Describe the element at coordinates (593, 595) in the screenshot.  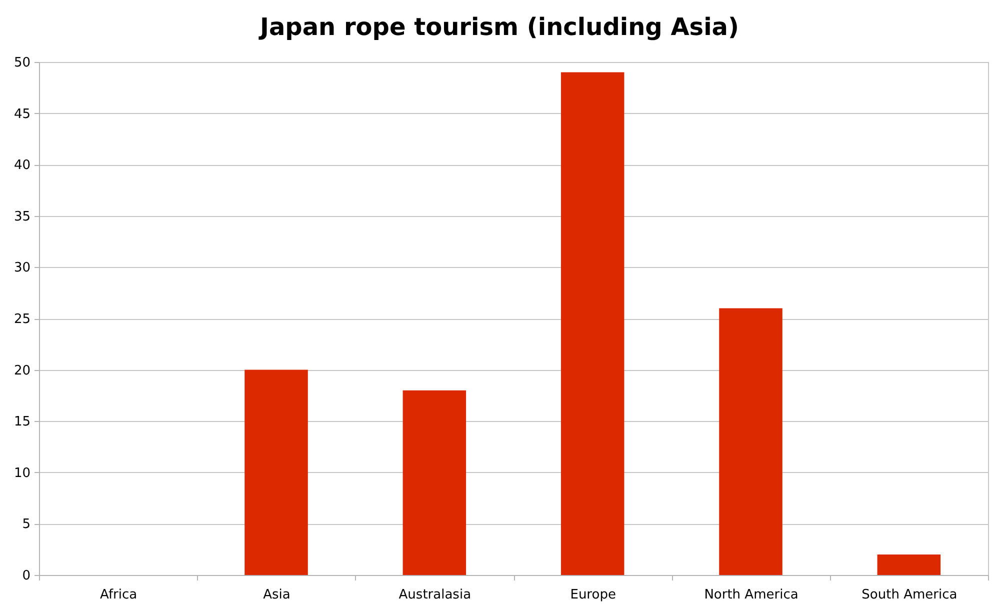
I see `x-tick-label: Europe` at that location.